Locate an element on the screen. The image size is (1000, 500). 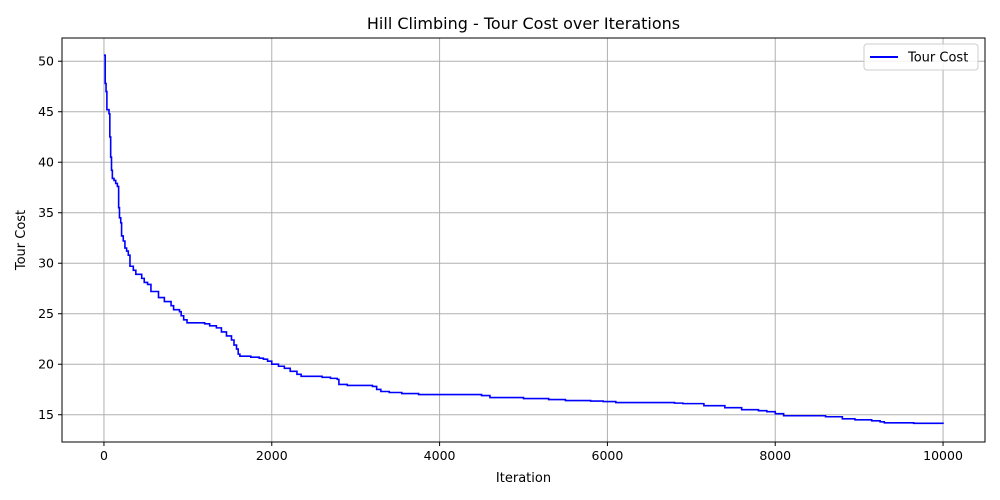
y-tick-label: 30 is located at coordinates (46, 263).